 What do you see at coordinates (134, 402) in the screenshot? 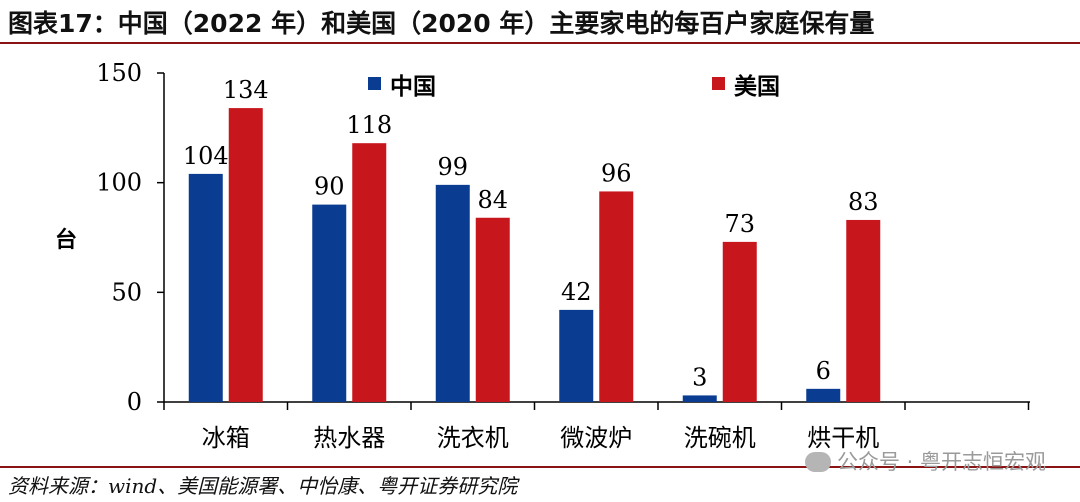
I see `y-tick-label: 0` at bounding box center [134, 402].